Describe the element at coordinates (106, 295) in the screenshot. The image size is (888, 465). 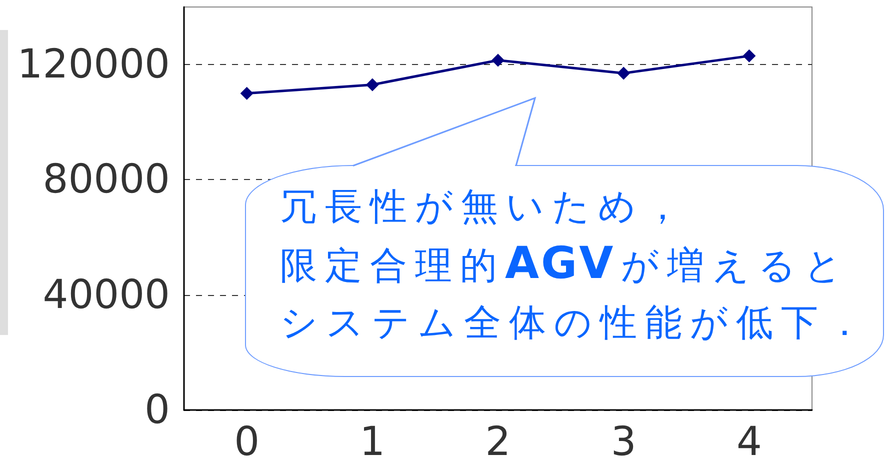
I see `y-tick-label: 40000` at that location.